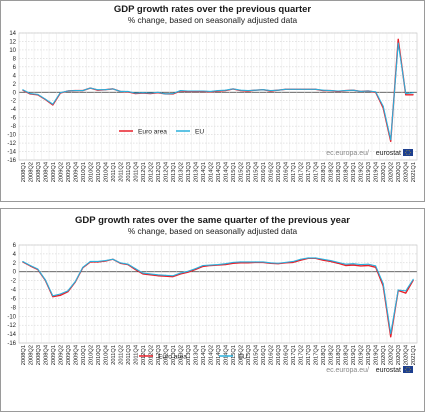 Image resolution: width=425 pixels, height=412 pixels. Describe the element at coordinates (24, 355) in the screenshot. I see `x-tick-label: 2008Q1` at that location.